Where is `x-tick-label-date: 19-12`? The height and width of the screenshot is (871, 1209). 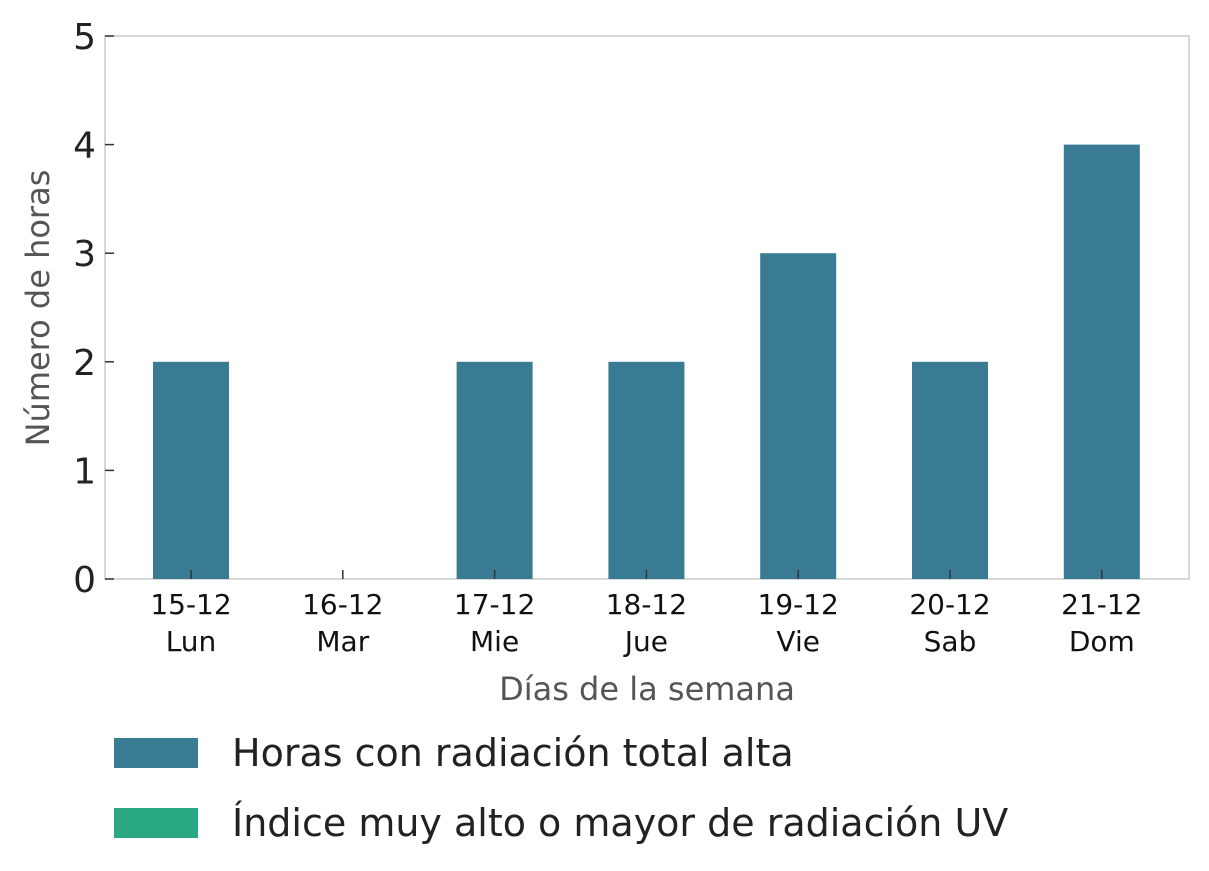
x-tick-label-date: 19-12 is located at coordinates (798, 604).